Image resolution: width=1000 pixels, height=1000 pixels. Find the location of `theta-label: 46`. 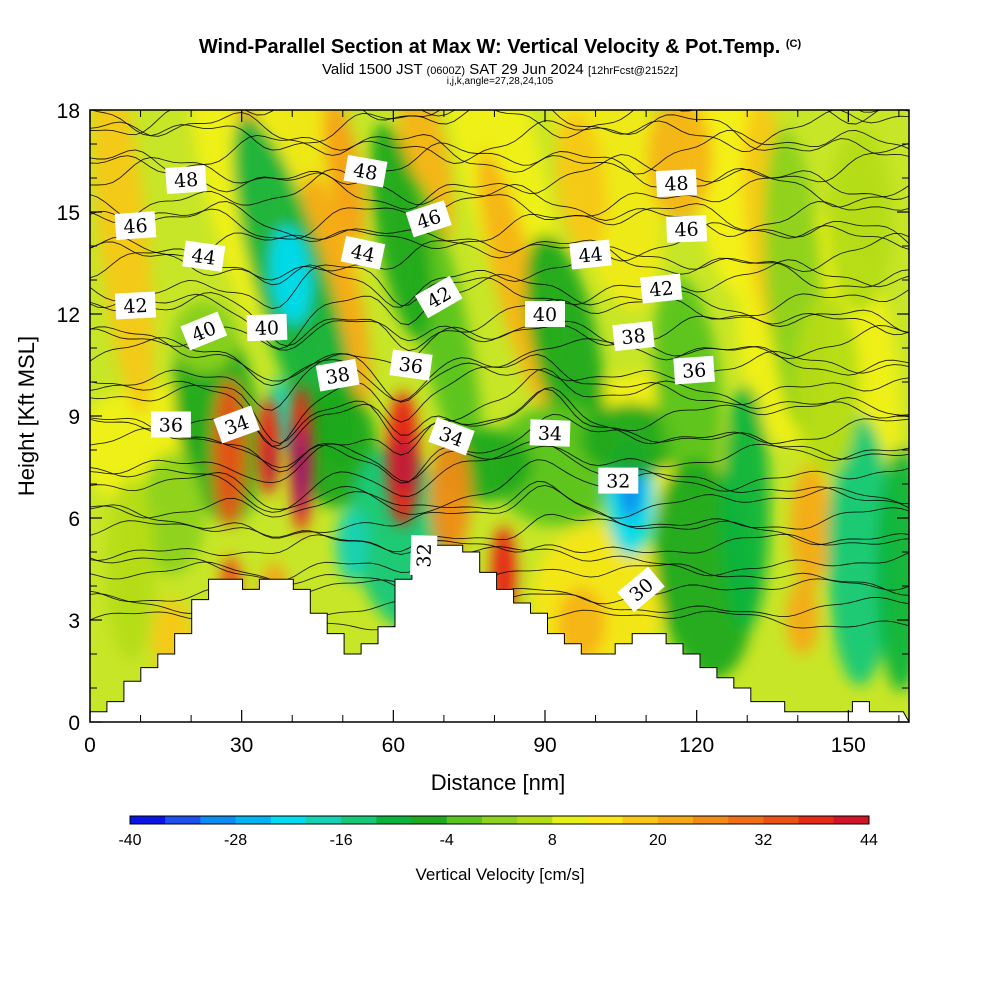

theta-label: 46 is located at coordinates (135, 225).